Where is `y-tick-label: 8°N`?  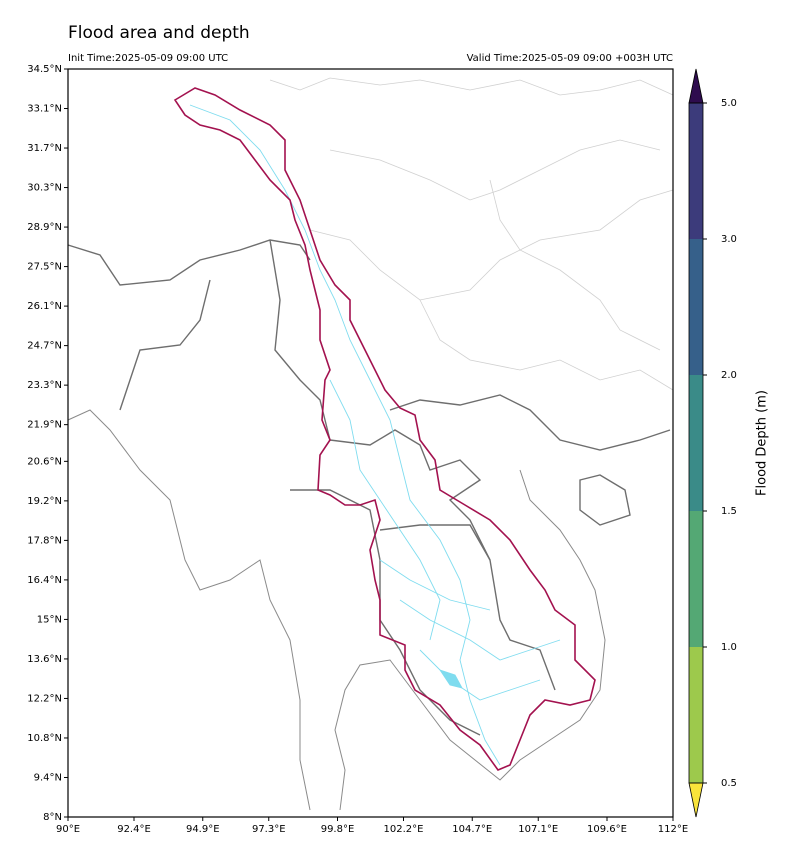 y-tick-label: 8°N is located at coordinates (52, 817).